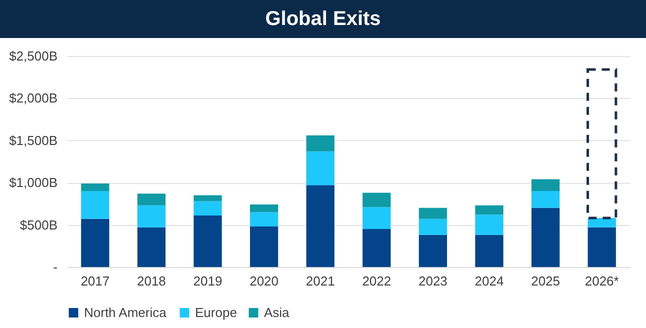  I want to click on x-tick-label: 2022, so click(377, 281).